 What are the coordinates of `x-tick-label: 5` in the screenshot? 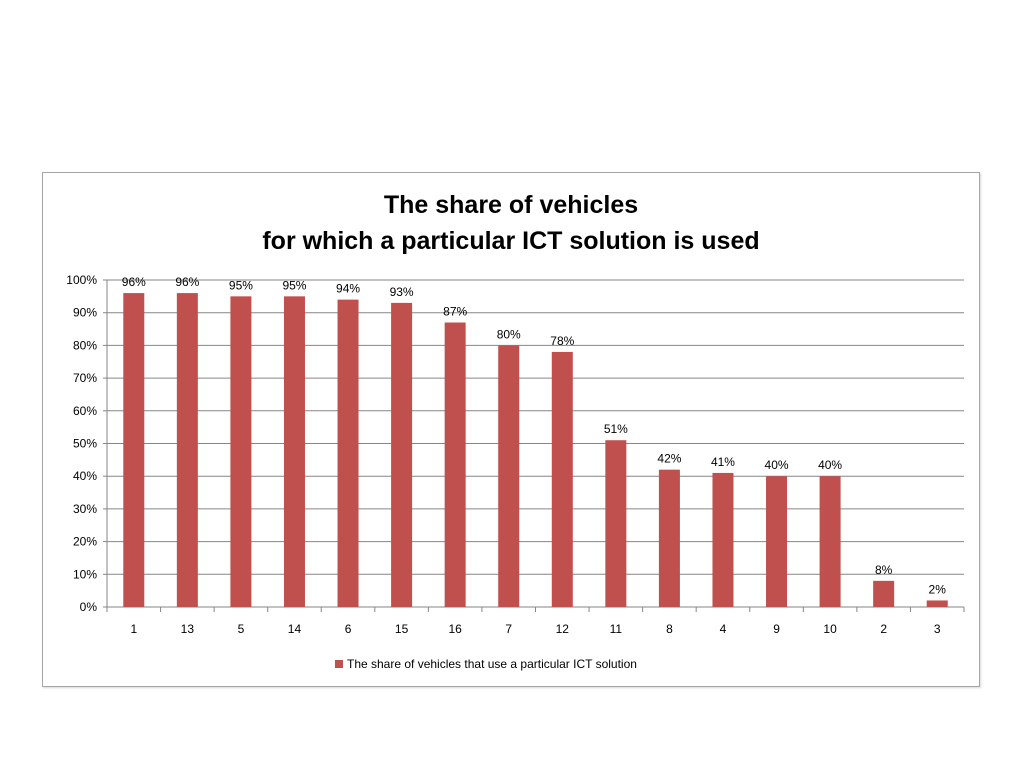 It's located at (241, 629).